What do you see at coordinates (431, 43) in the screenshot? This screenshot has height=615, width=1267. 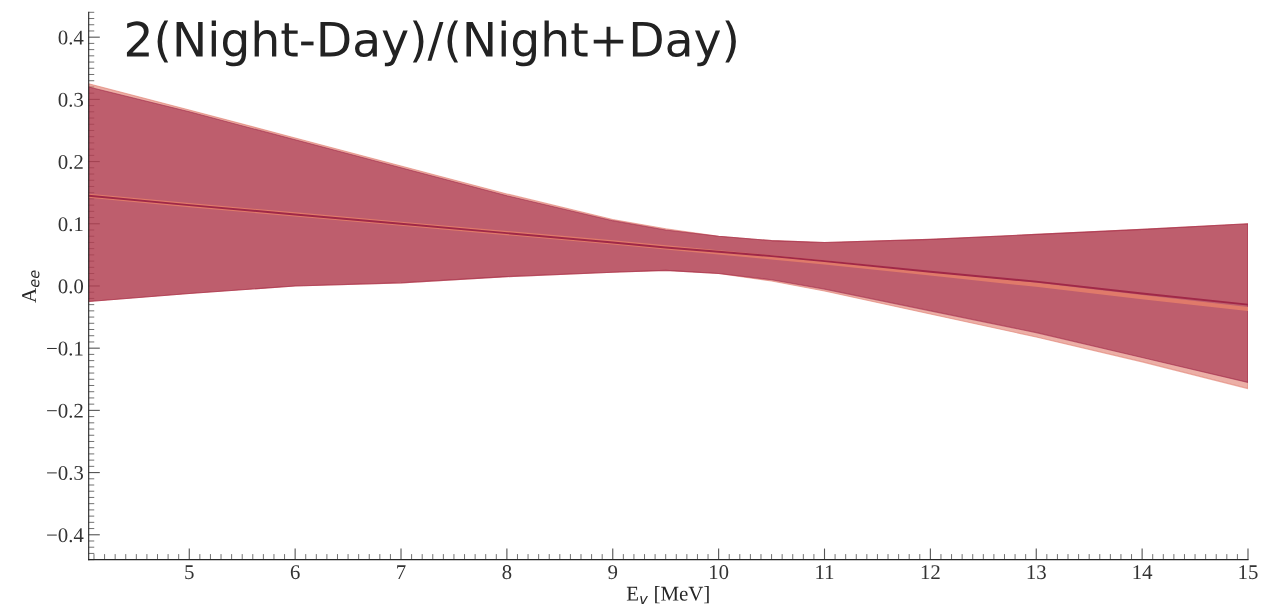 I see `chart-title: 2(Night-Day)/(Night+Day)` at bounding box center [431, 43].